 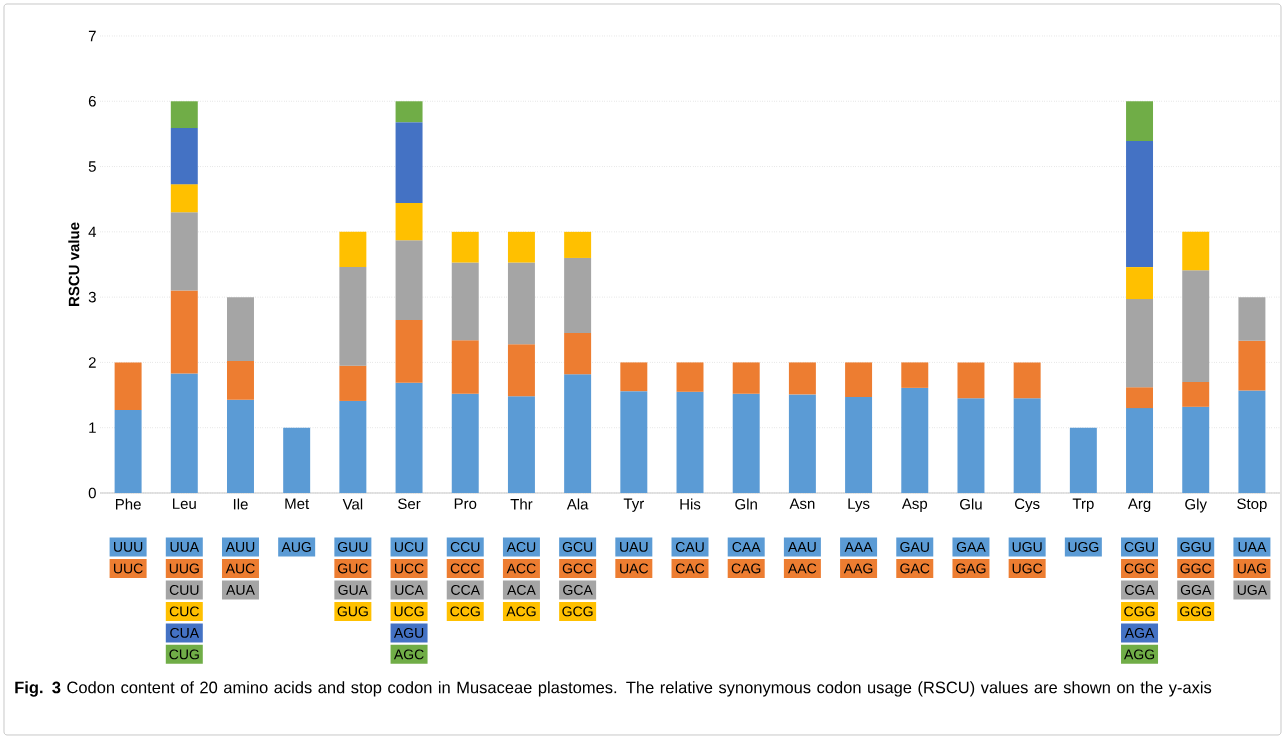 What do you see at coordinates (92, 231) in the screenshot?
I see `y-tick-label: 4` at bounding box center [92, 231].